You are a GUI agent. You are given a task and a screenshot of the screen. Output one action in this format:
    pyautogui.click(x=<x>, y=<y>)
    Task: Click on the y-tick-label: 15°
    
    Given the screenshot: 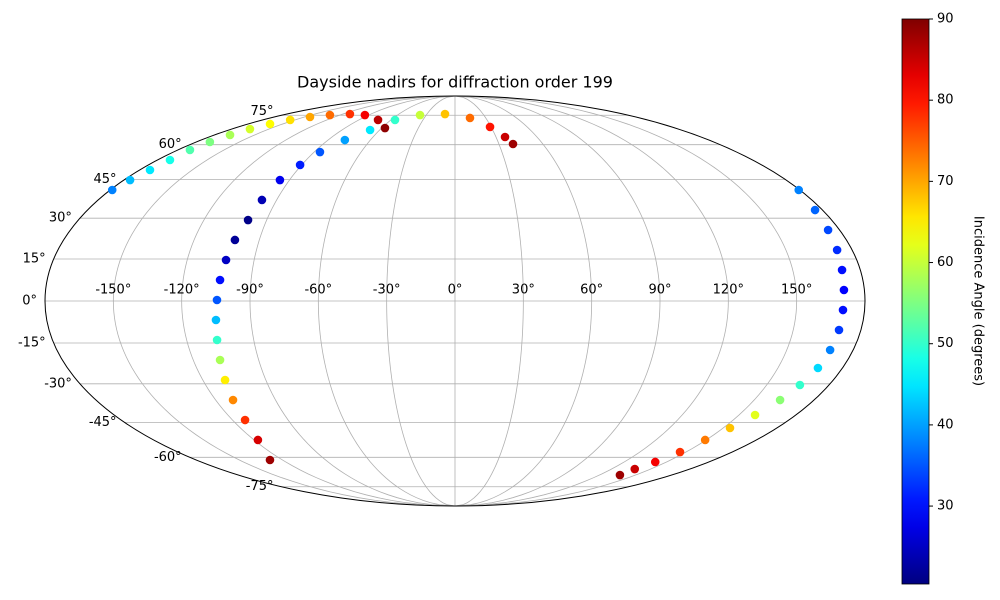 What is the action you would take?
    pyautogui.click(x=34, y=259)
    